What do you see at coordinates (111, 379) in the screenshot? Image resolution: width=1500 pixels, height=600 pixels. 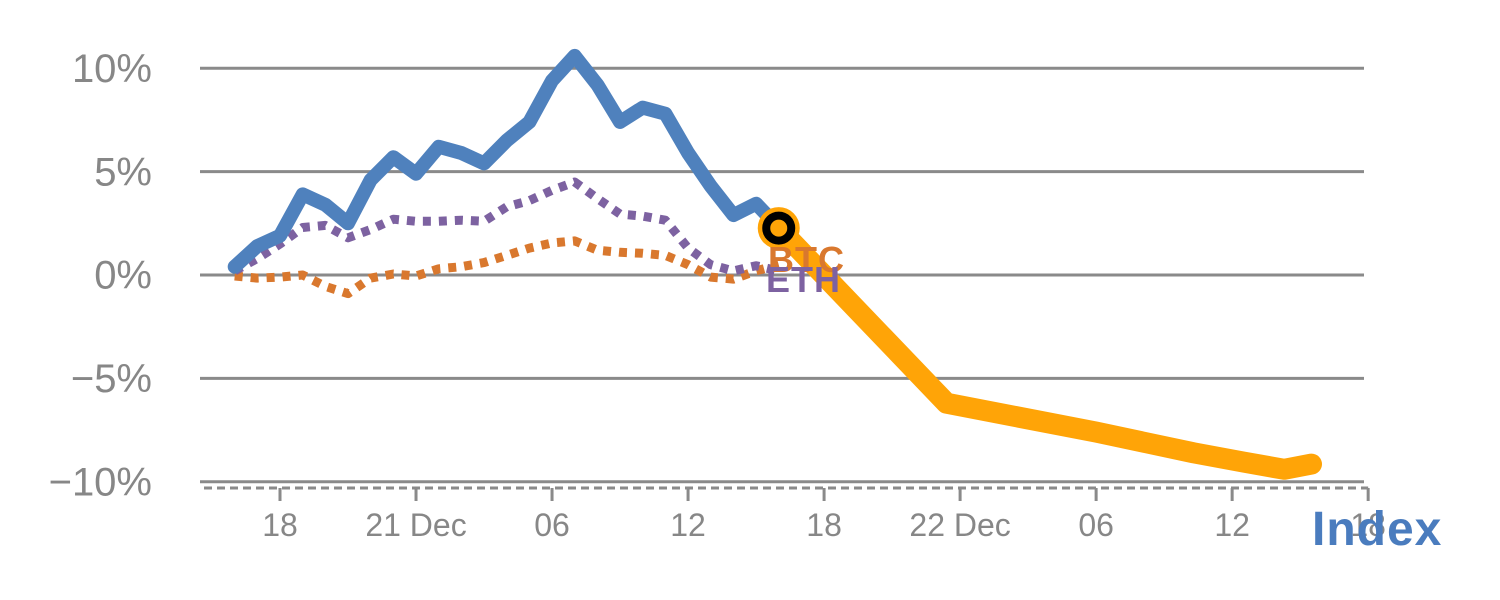 I see `y-tick-label: −5%` at bounding box center [111, 379].